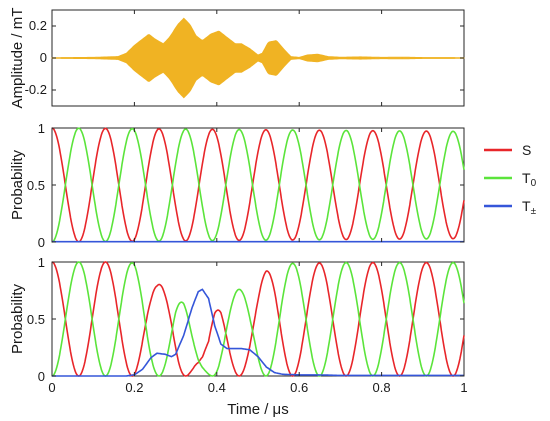 This screenshot has height=421, width=550. What do you see at coordinates (510, 179) in the screenshot?
I see `legend: S T0 T±` at bounding box center [510, 179].